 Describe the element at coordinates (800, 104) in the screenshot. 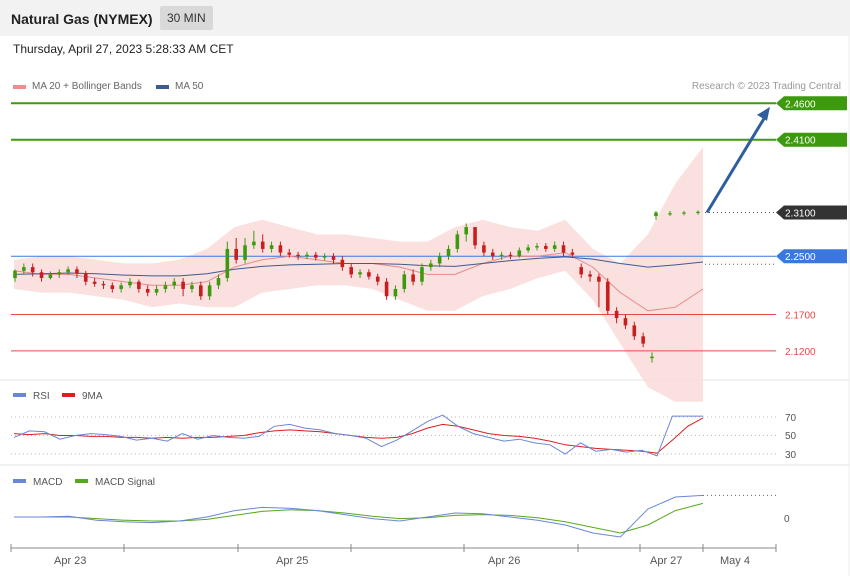

I see `resistance-value: 2.4600` at that location.